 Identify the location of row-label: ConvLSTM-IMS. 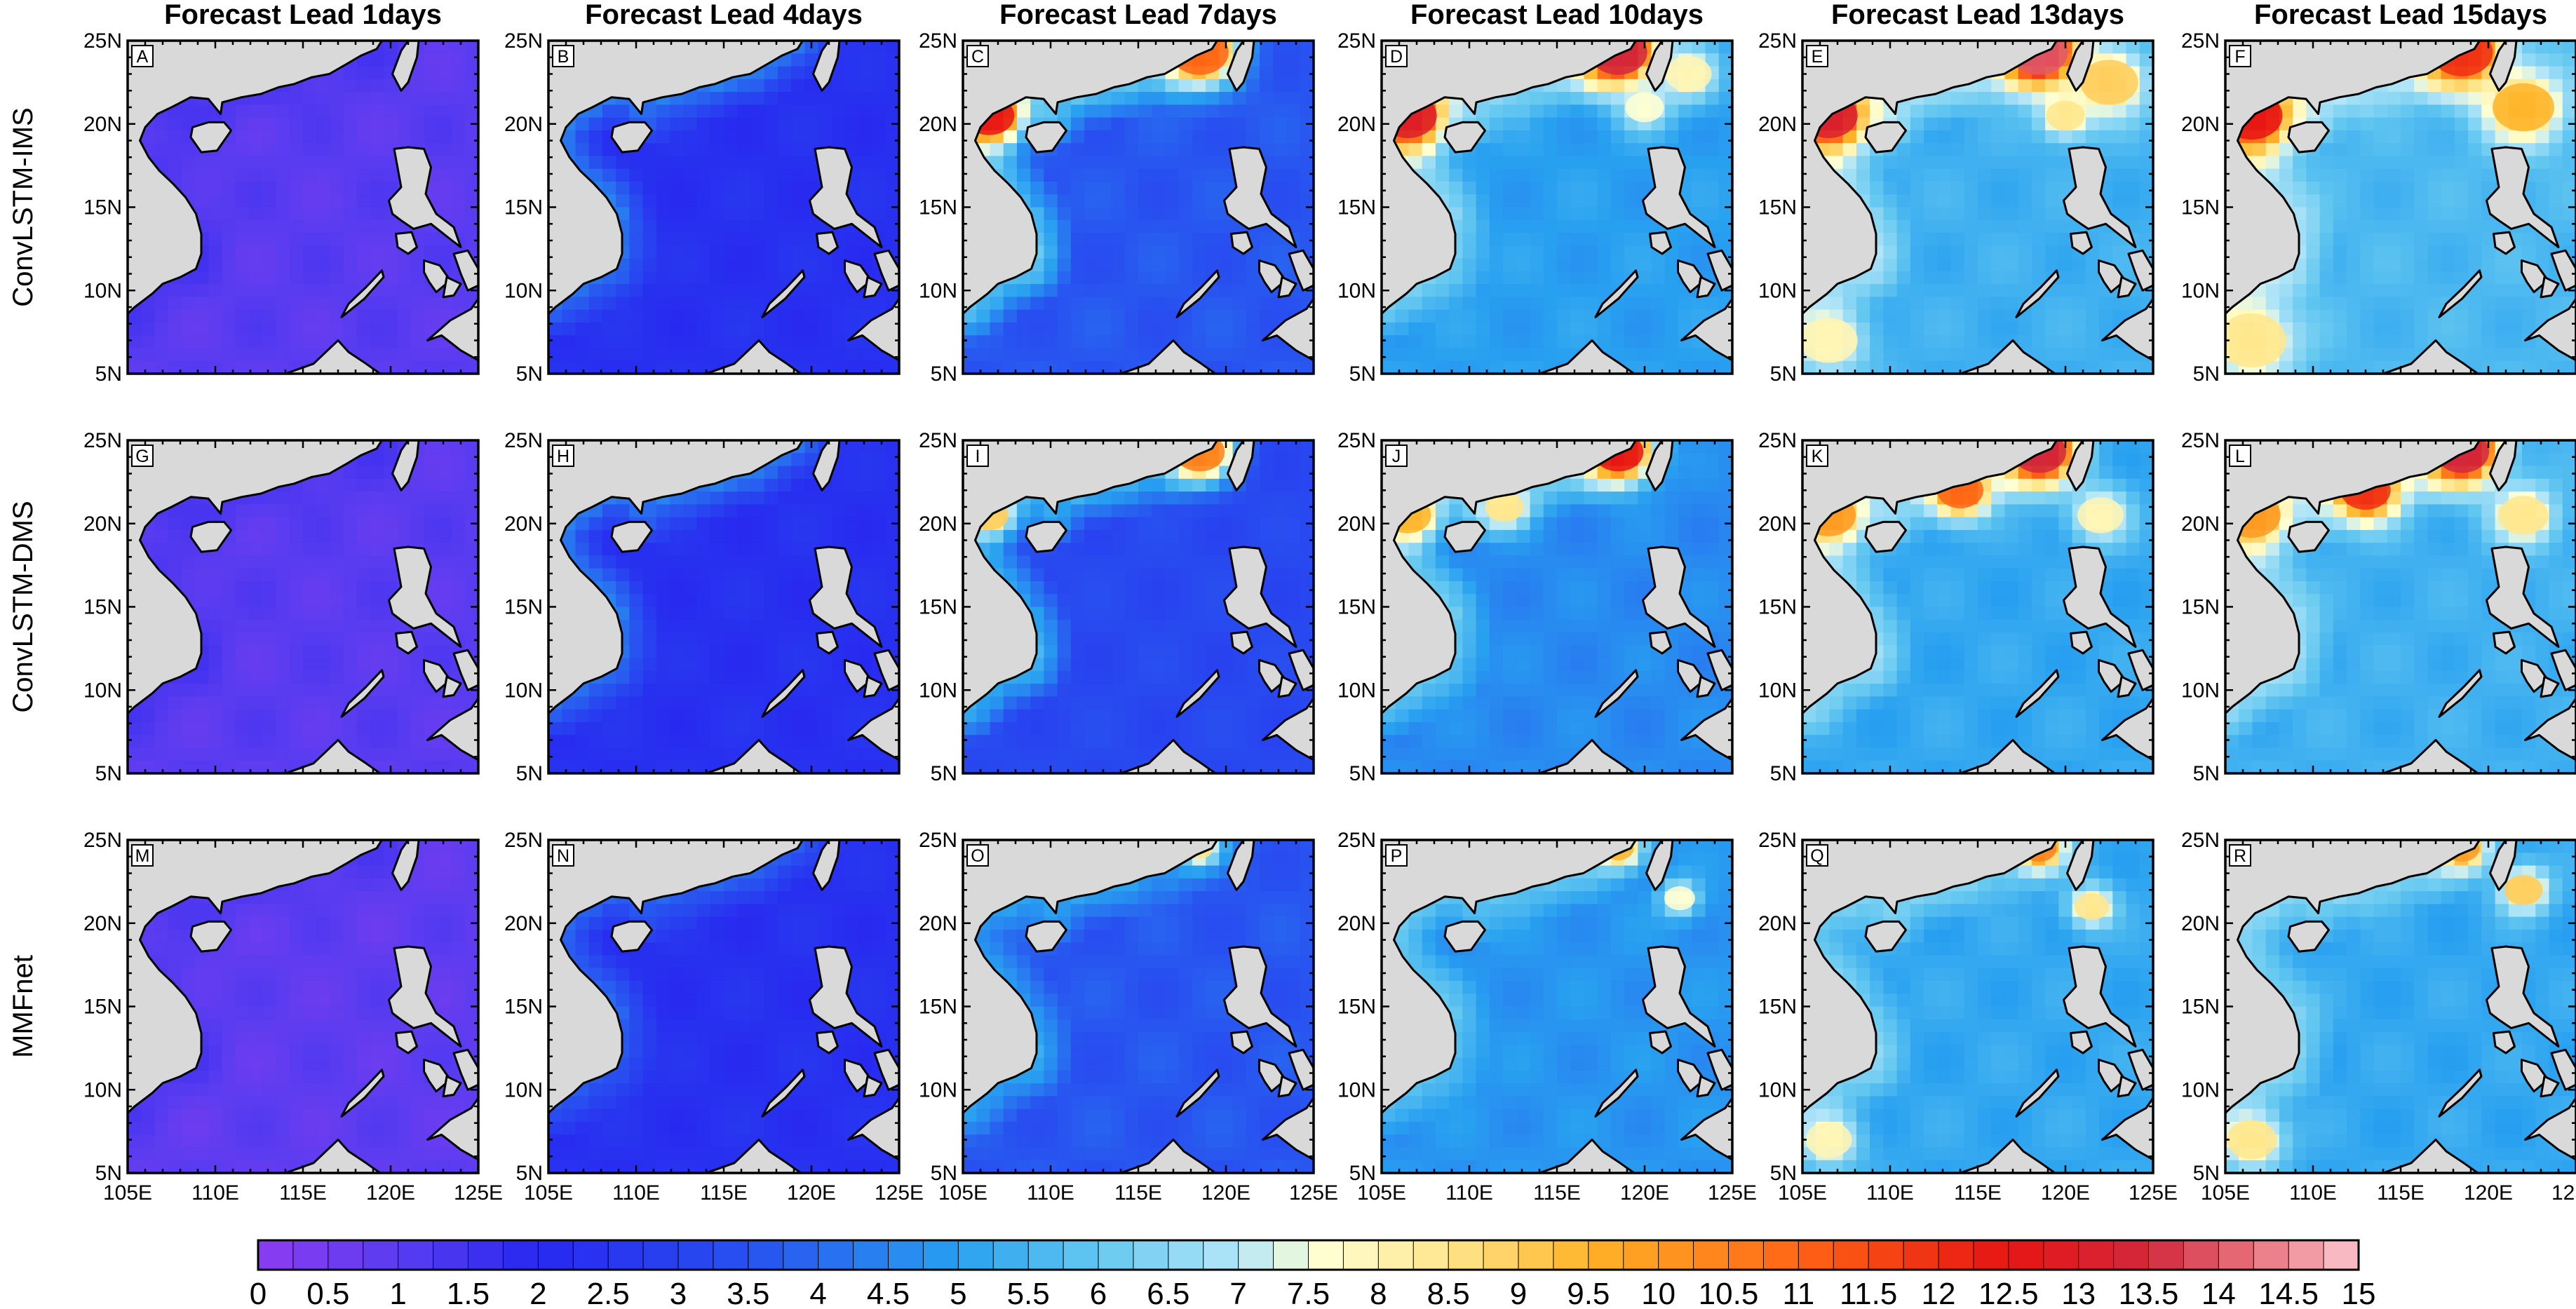
(23, 207).